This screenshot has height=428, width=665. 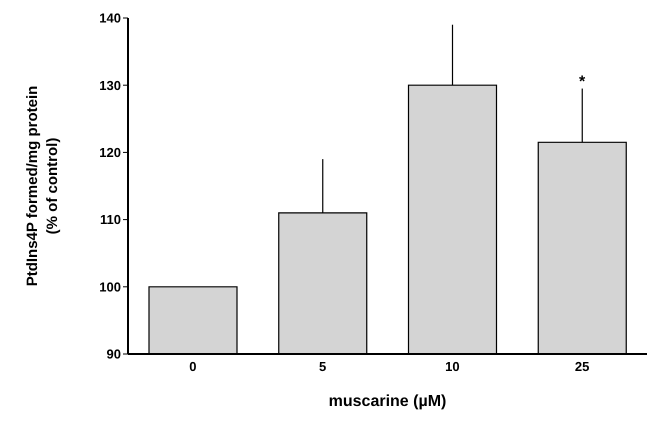 What do you see at coordinates (110, 286) in the screenshot?
I see `y-tick-label: 100` at bounding box center [110, 286].